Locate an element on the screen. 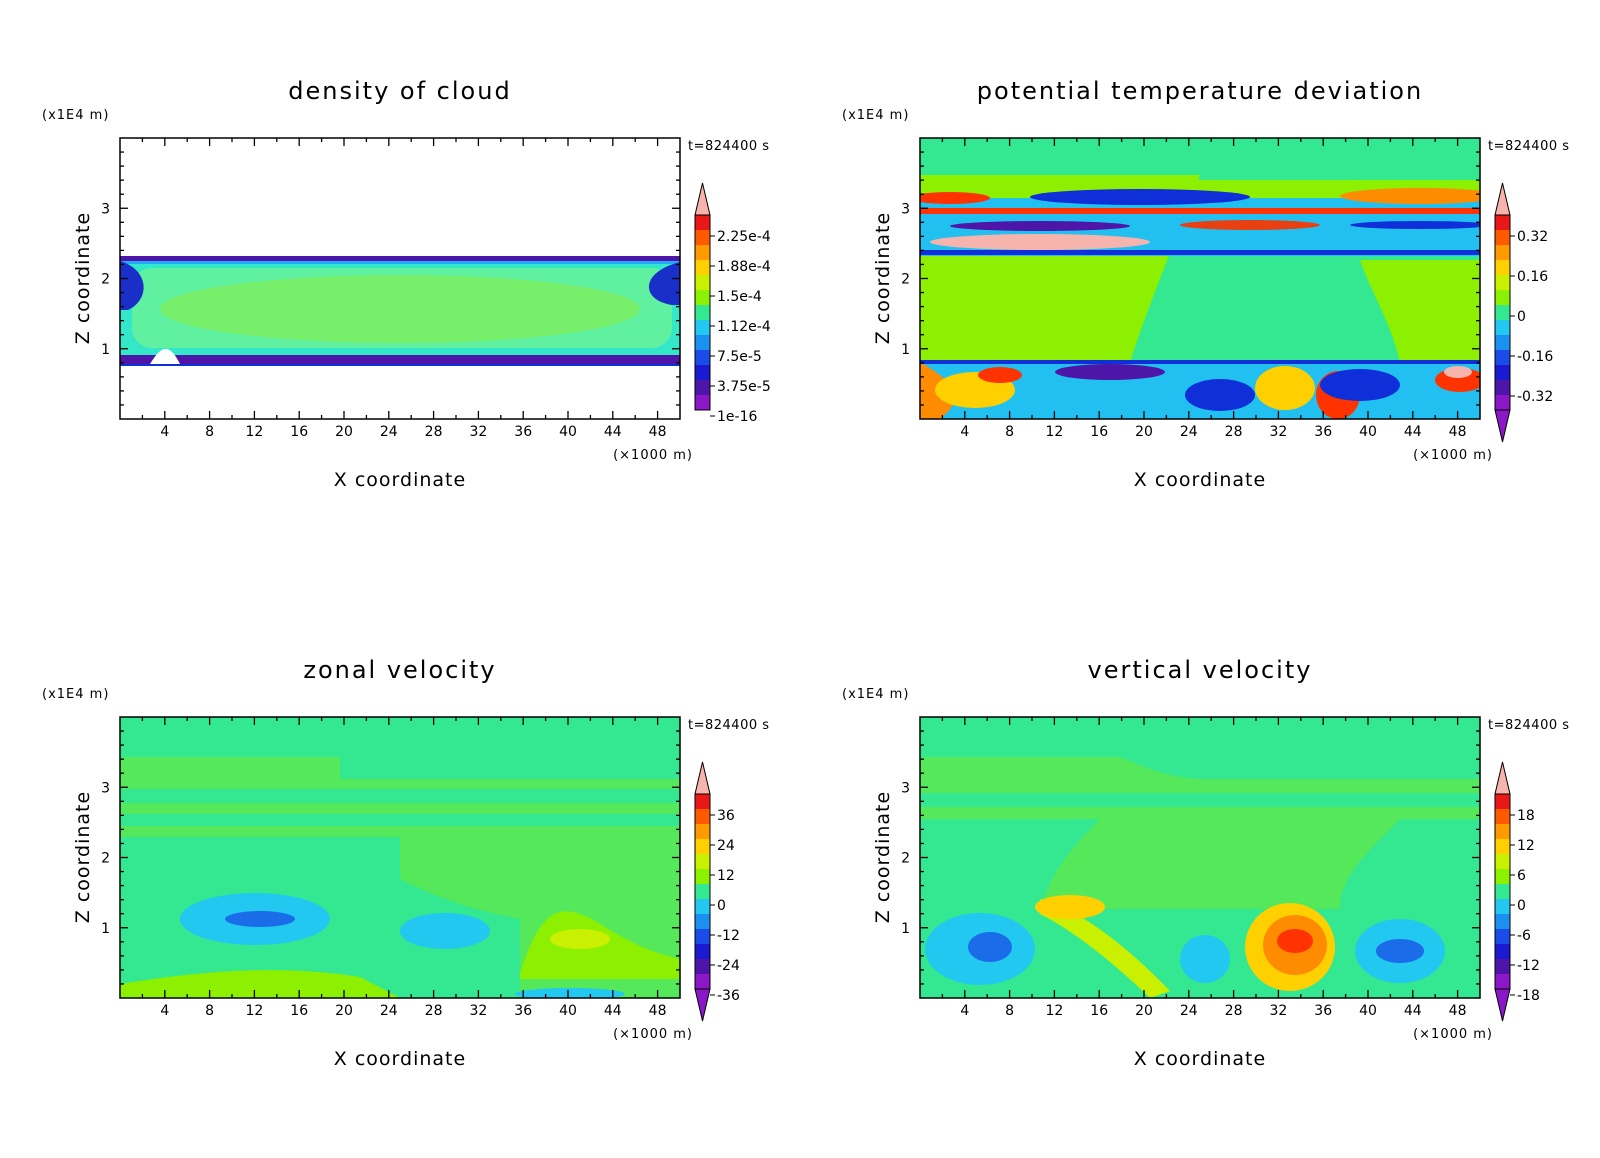  colorbar-frame is located at coordinates (702, 312).